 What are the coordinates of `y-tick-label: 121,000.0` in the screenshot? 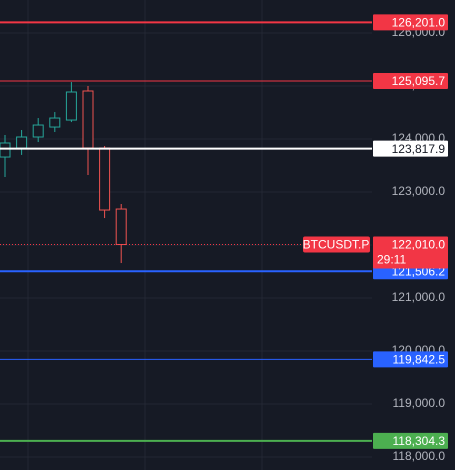 It's located at (419, 297).